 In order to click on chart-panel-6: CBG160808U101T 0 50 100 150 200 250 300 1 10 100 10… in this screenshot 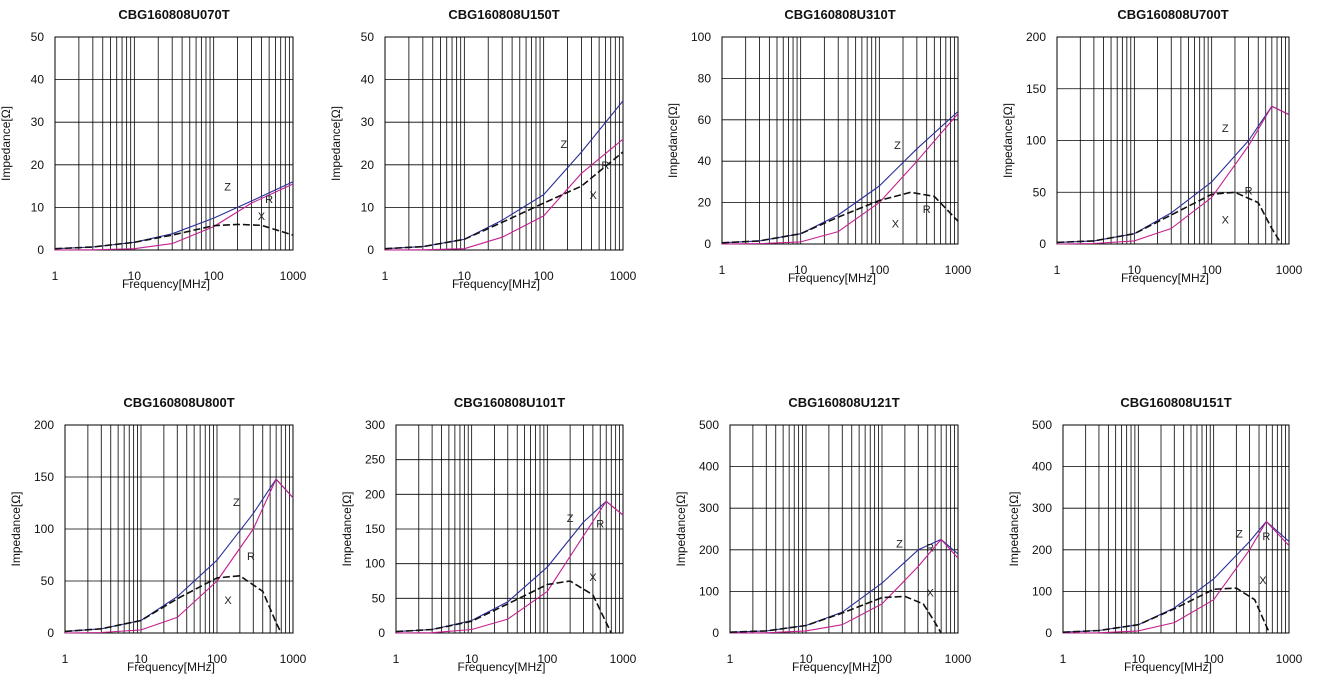, I will do `click(488, 534)`.